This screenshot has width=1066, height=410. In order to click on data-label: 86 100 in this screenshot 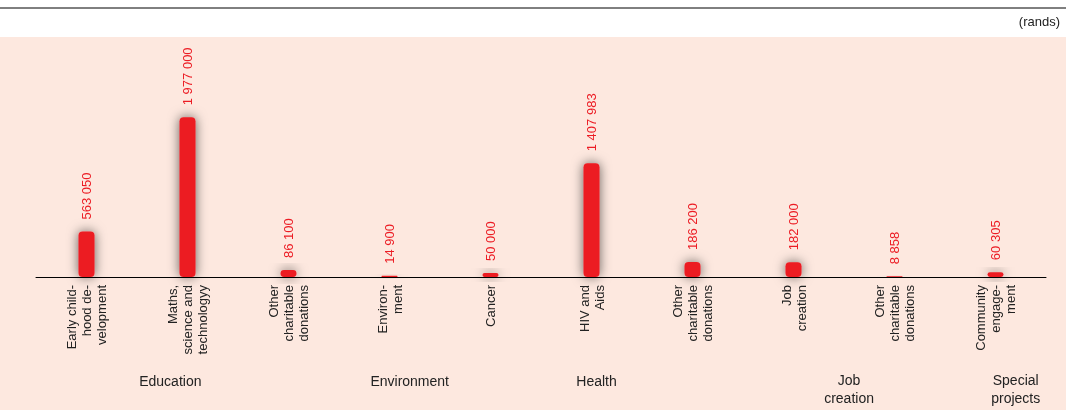, I will do `click(288, 238)`.